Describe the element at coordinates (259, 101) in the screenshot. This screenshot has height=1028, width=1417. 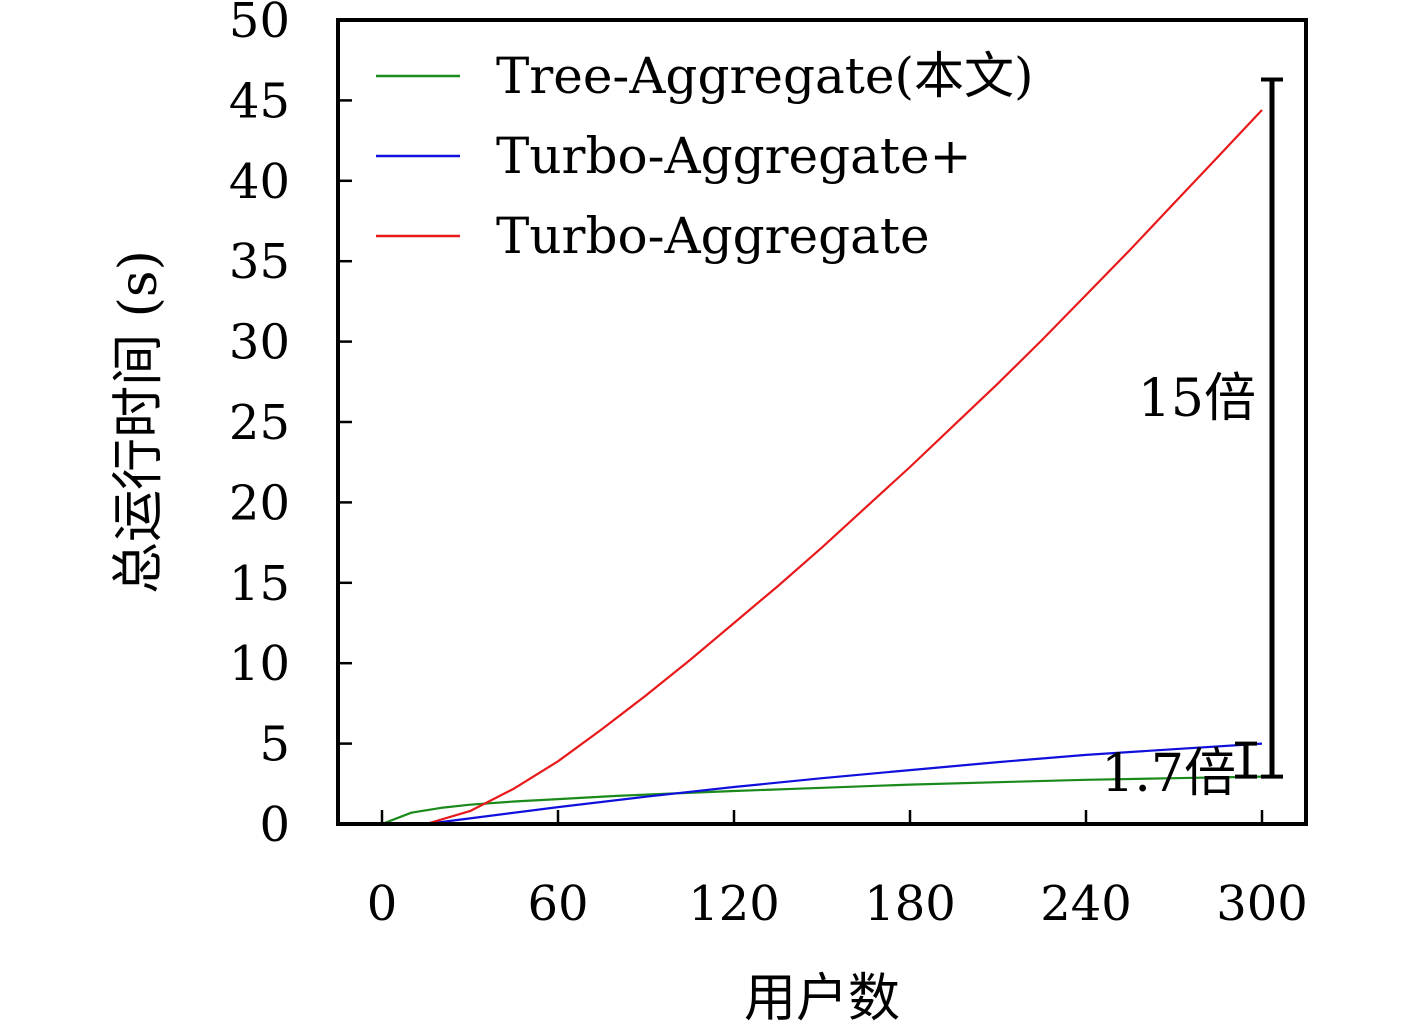
I see `y-tick-label: 45` at that location.